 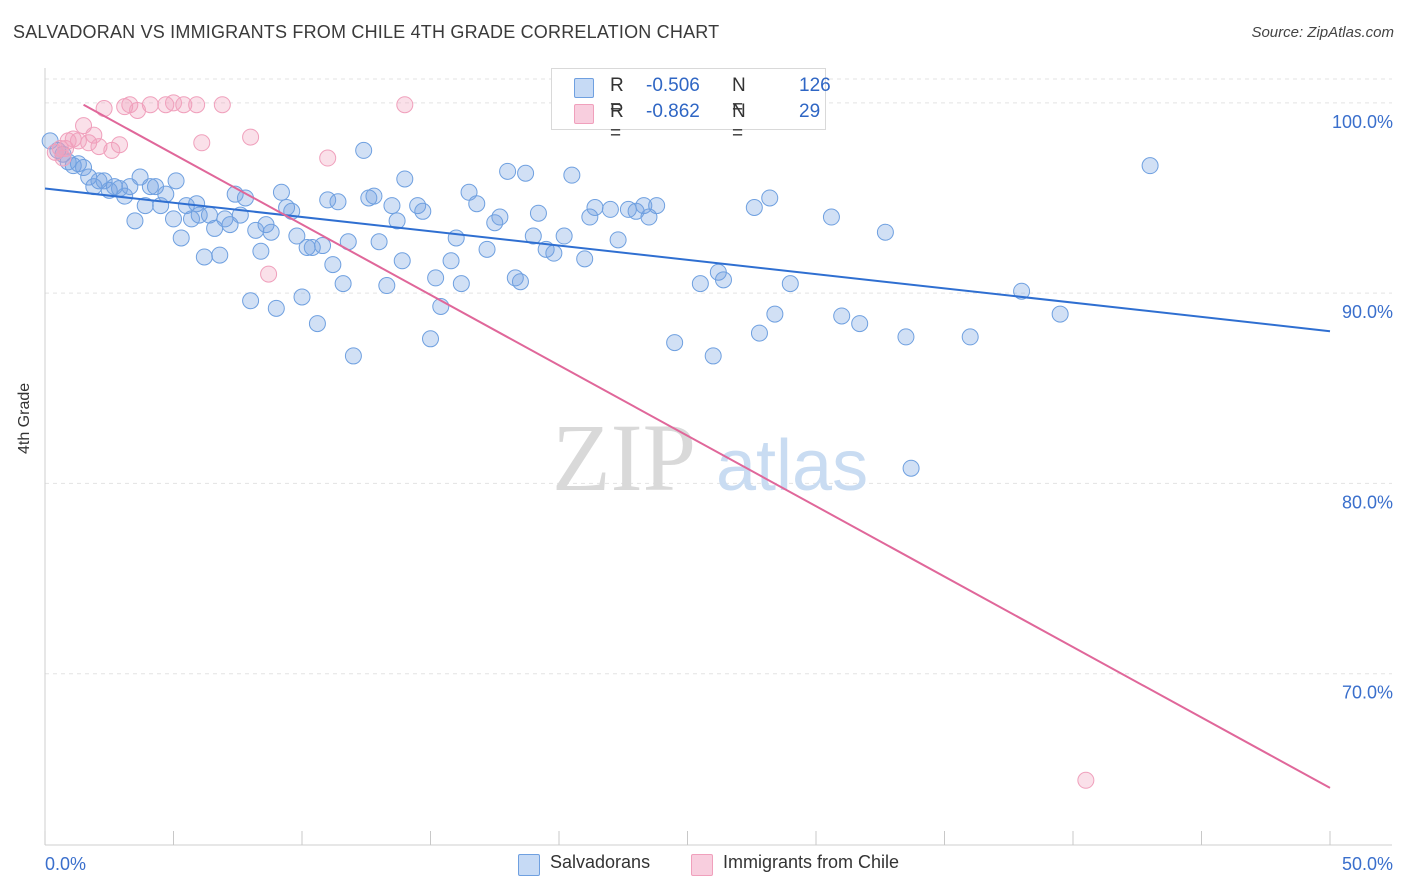 What do you see at coordinates (1367, 693) in the screenshot?
I see `y-tick-label: 70.0%` at bounding box center [1367, 693].